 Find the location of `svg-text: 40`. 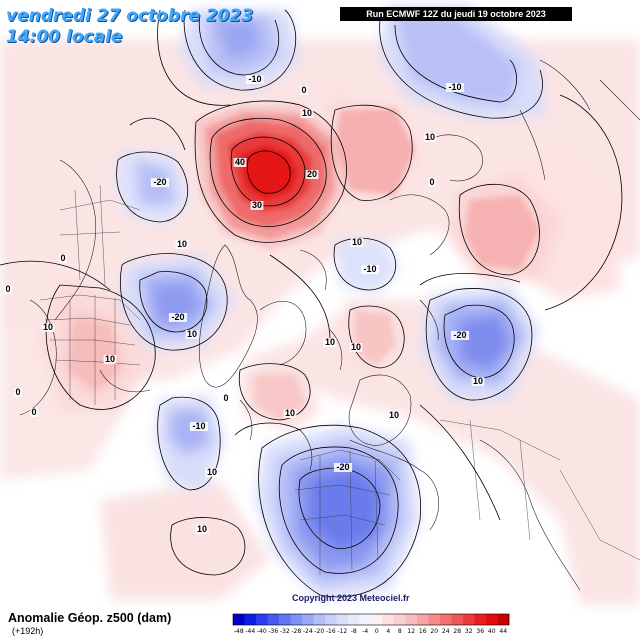

svg-text: 40 is located at coordinates (240, 162).